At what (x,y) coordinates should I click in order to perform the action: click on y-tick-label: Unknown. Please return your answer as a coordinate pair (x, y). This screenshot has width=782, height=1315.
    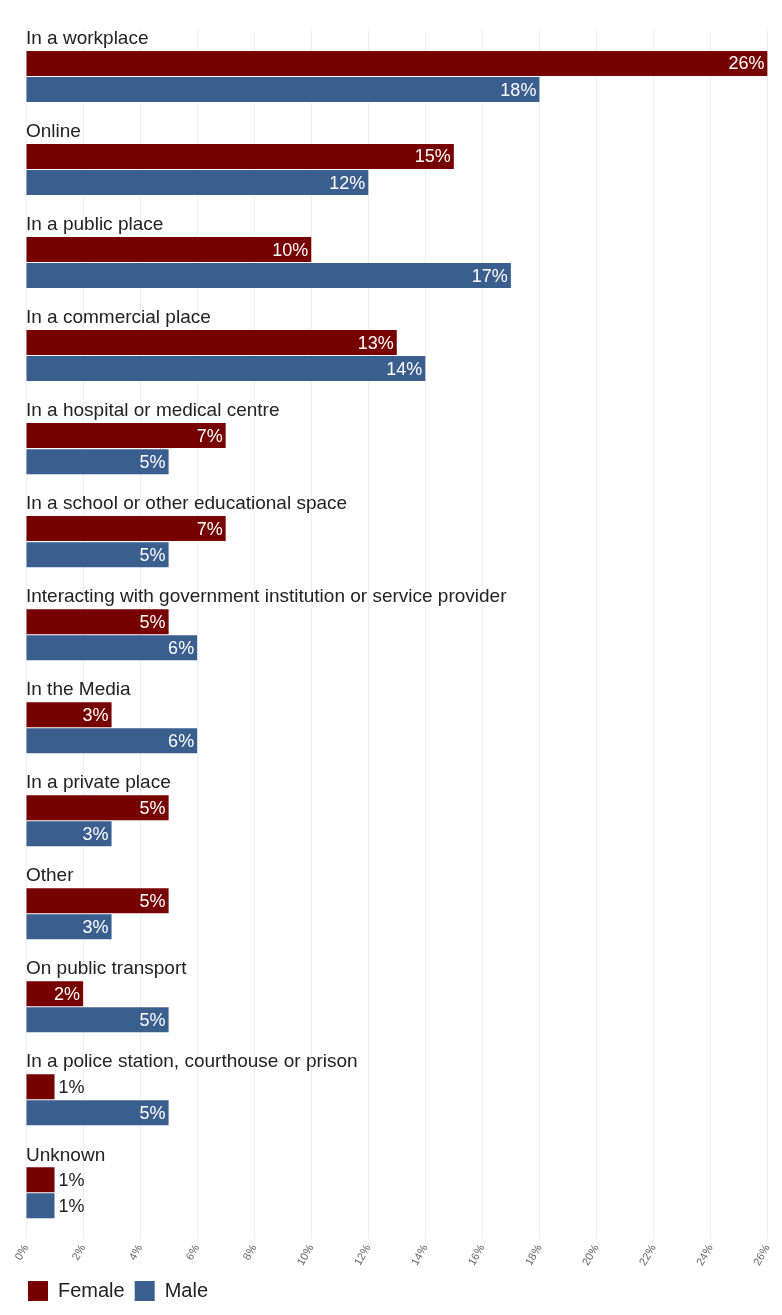
    Looking at the image, I should click on (66, 1154).